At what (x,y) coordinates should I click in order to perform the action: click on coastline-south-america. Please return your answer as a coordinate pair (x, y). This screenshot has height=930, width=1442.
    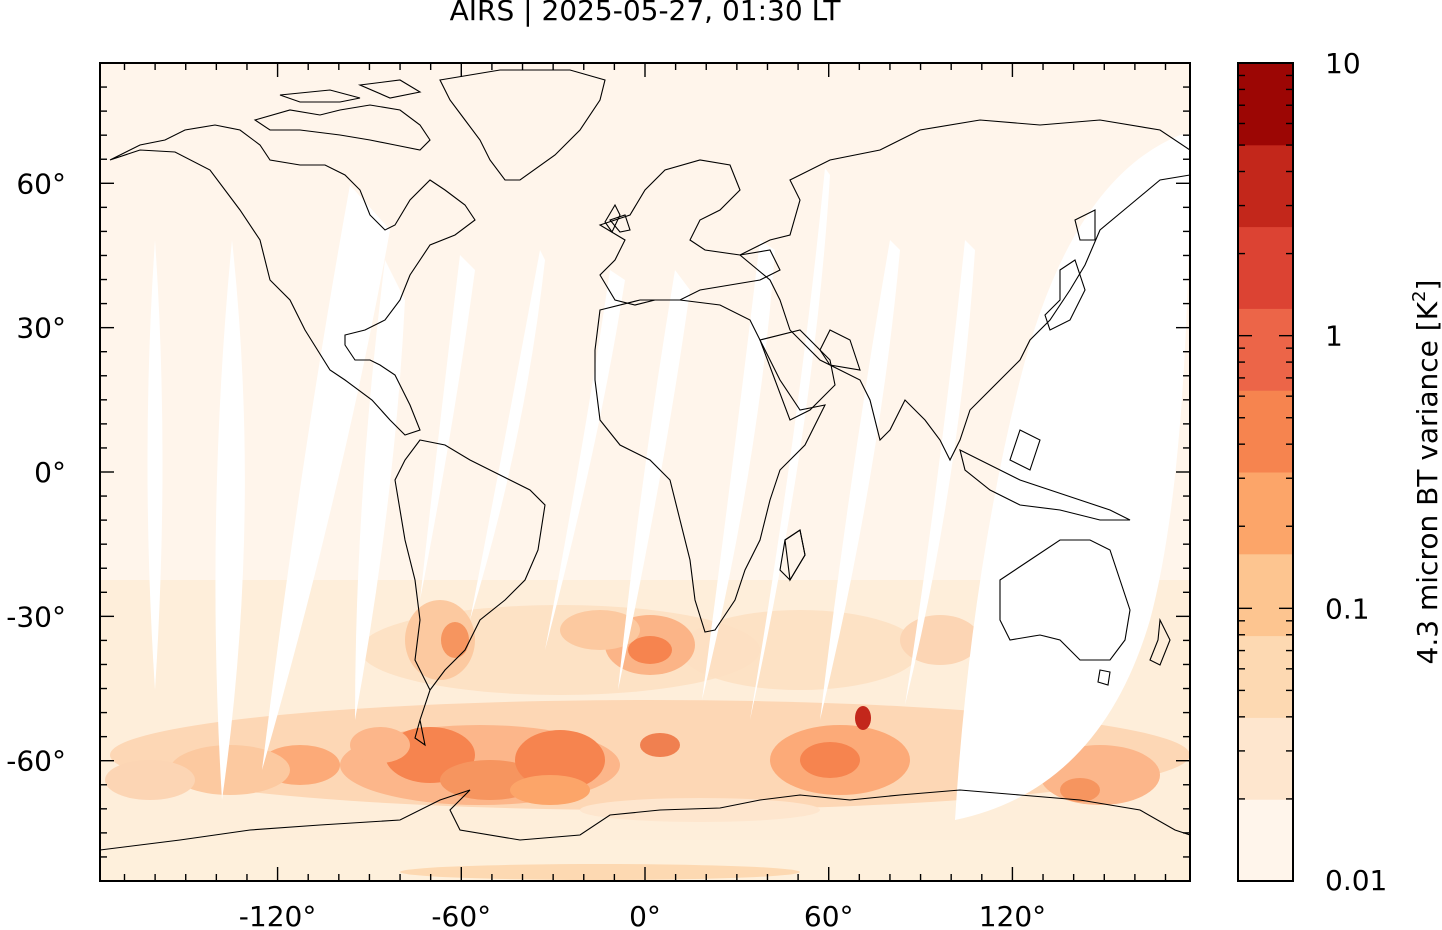
    Looking at the image, I should click on (470, 593).